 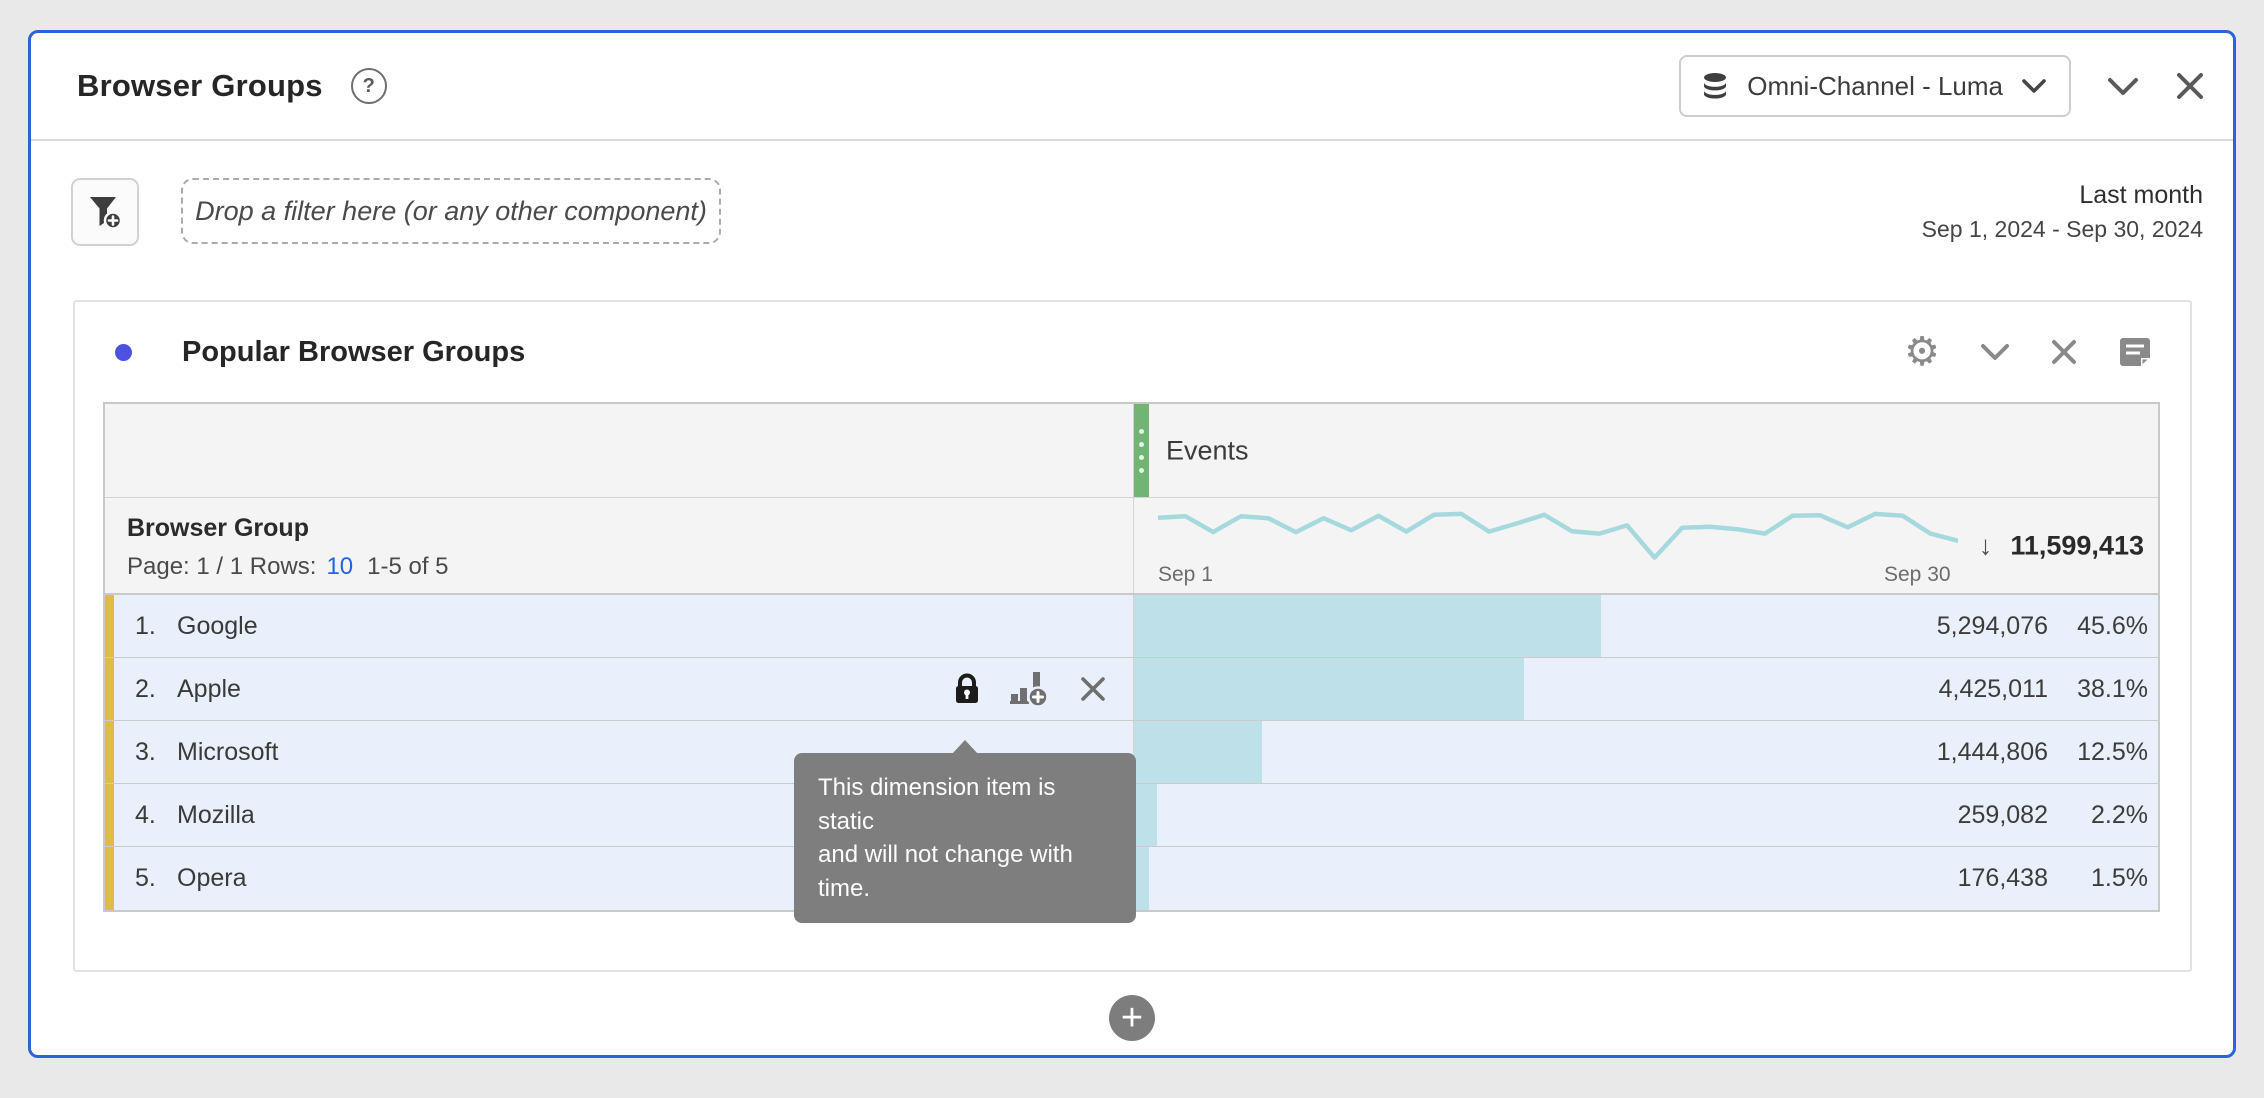 What do you see at coordinates (1645, 752) in the screenshot?
I see `events-cell: 1,444,806 12.5%` at bounding box center [1645, 752].